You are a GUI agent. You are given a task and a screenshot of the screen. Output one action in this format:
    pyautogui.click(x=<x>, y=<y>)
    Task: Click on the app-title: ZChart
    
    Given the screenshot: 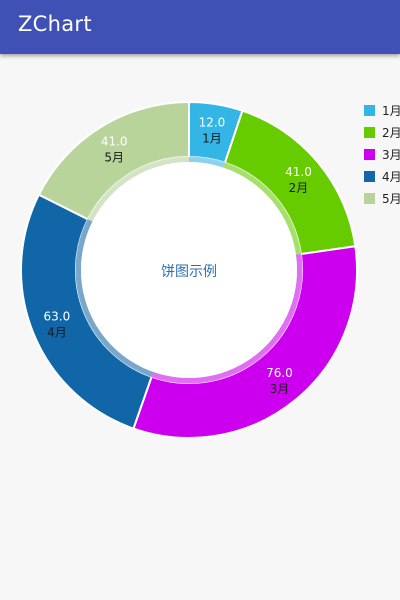 What is the action you would take?
    pyautogui.click(x=55, y=24)
    